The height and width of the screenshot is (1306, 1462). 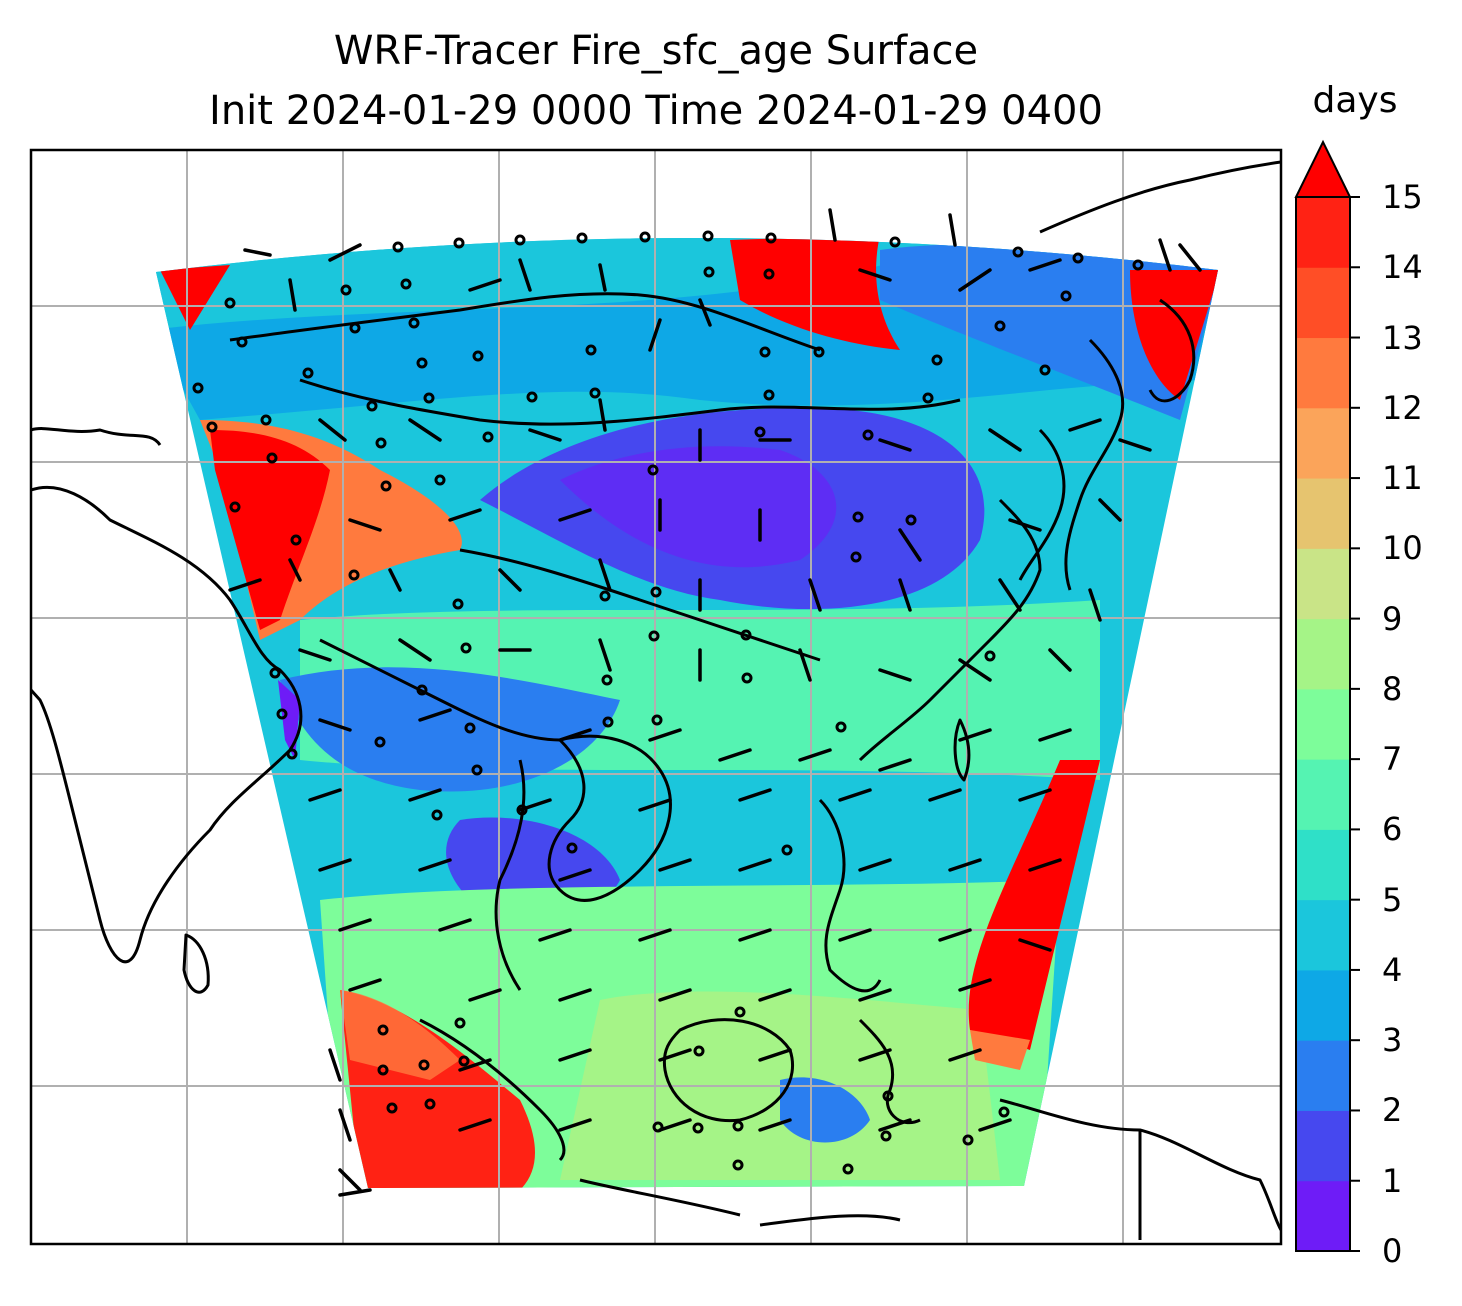 What do you see at coordinates (1402, 197) in the screenshot?
I see `colorbar-tick-label: 15` at bounding box center [1402, 197].